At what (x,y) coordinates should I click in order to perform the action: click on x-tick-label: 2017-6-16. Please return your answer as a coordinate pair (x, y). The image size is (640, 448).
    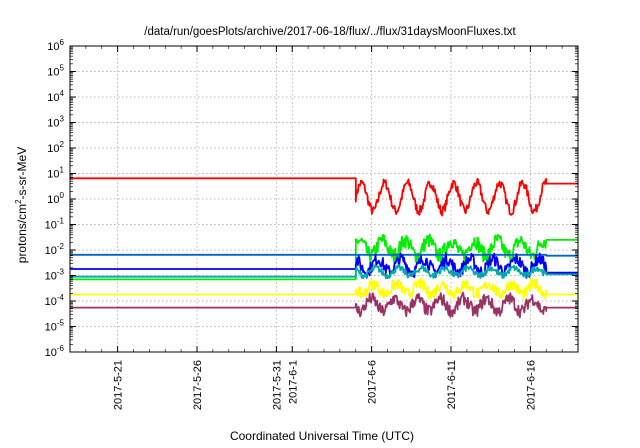
    Looking at the image, I should click on (531, 385).